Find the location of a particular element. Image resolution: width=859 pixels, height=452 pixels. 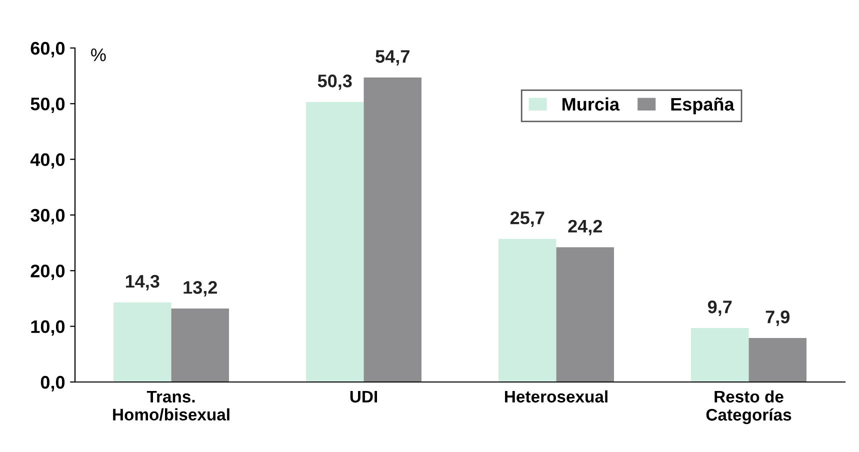

y-tick-label: 20,0 is located at coordinates (47, 272).